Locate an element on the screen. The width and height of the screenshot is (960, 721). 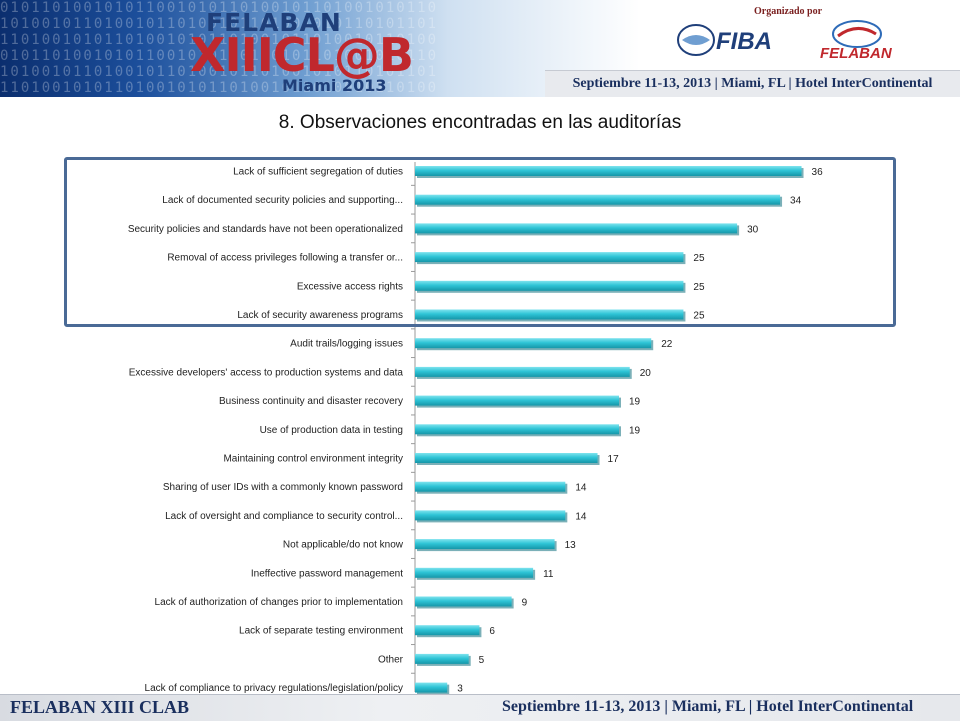
organizer-label: Organizado por is located at coordinates (788, 11).